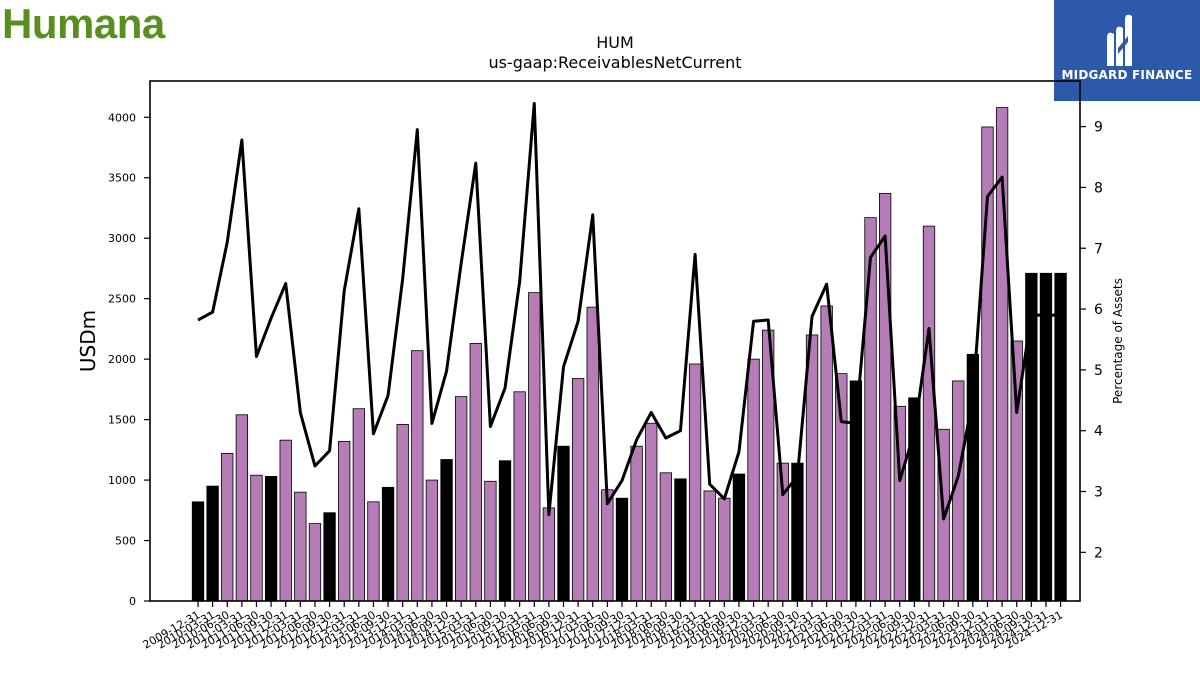 Image resolution: width=1200 pixels, height=675 pixels. What do you see at coordinates (1098, 188) in the screenshot?
I see `y2-tick-label: 8` at bounding box center [1098, 188].